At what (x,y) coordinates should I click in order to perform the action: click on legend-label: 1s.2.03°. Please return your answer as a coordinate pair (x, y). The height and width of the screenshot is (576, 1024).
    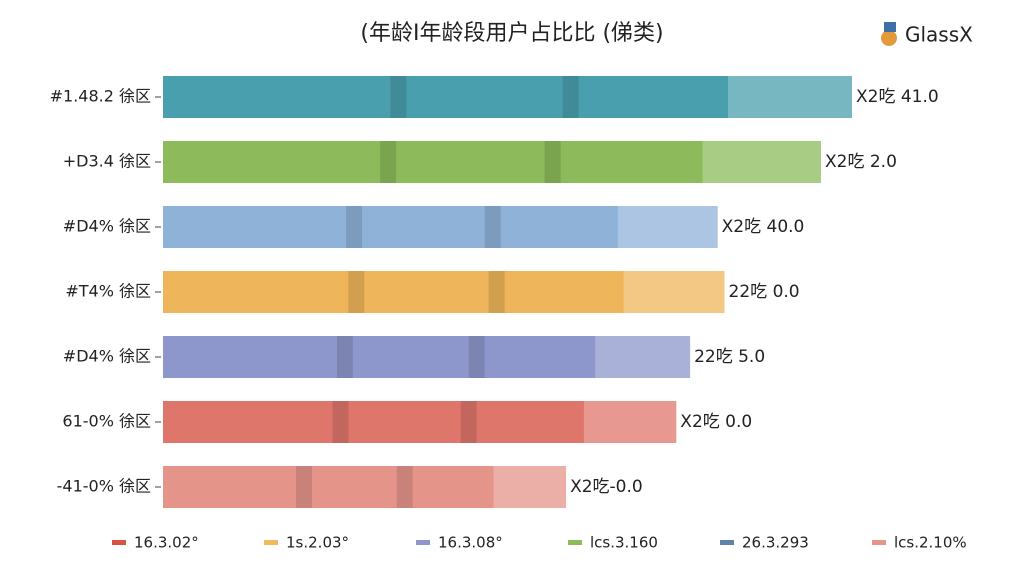
    Looking at the image, I should click on (317, 543).